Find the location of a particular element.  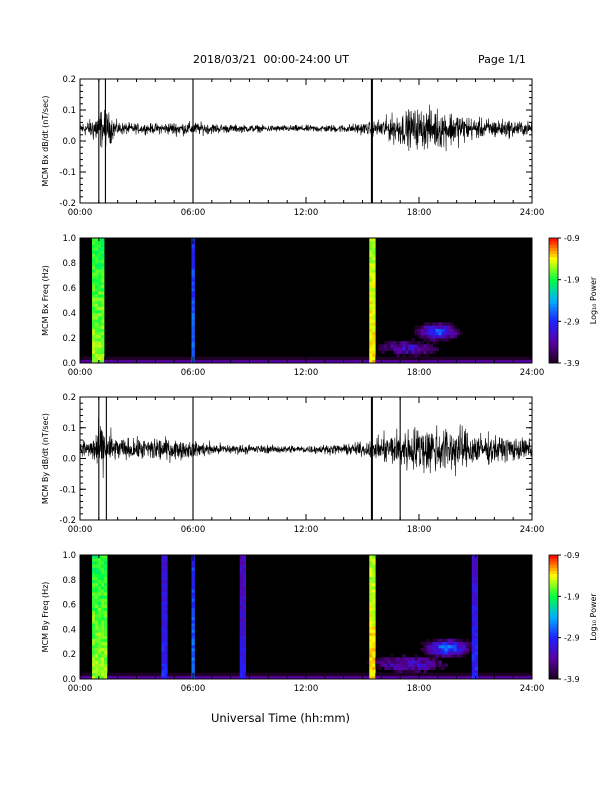

y-tick-label: -0.2 is located at coordinates (67, 521).